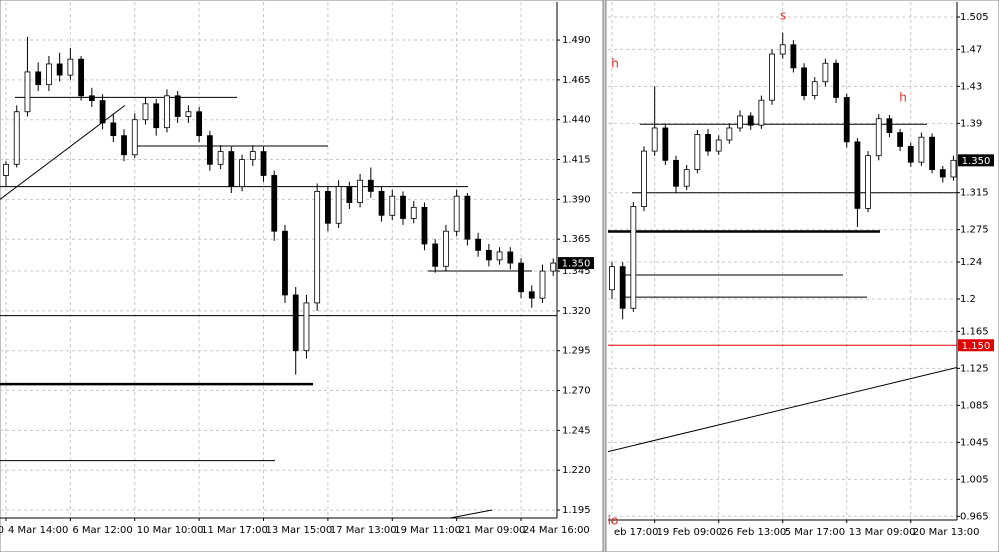 The height and width of the screenshot is (552, 999). What do you see at coordinates (974, 516) in the screenshot?
I see `y-tick-label: 0.965` at bounding box center [974, 516].